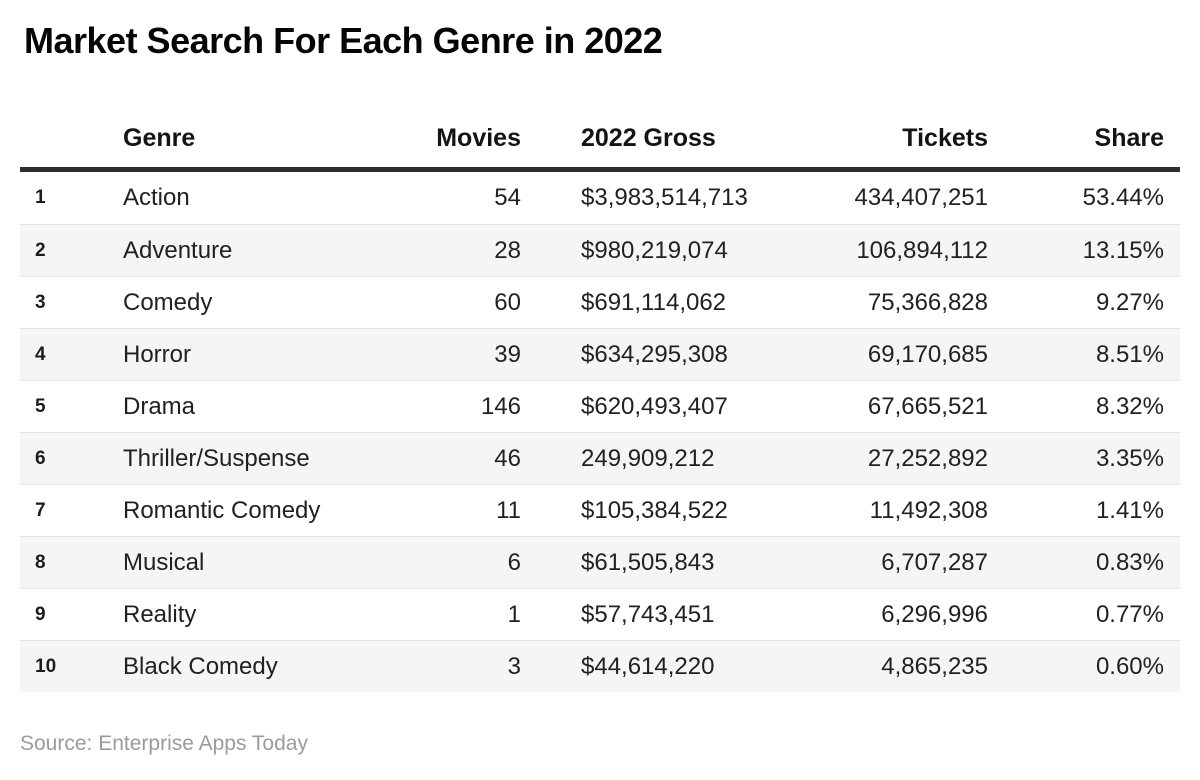 The image size is (1200, 780). I want to click on cell-movies: 54, so click(507, 197).